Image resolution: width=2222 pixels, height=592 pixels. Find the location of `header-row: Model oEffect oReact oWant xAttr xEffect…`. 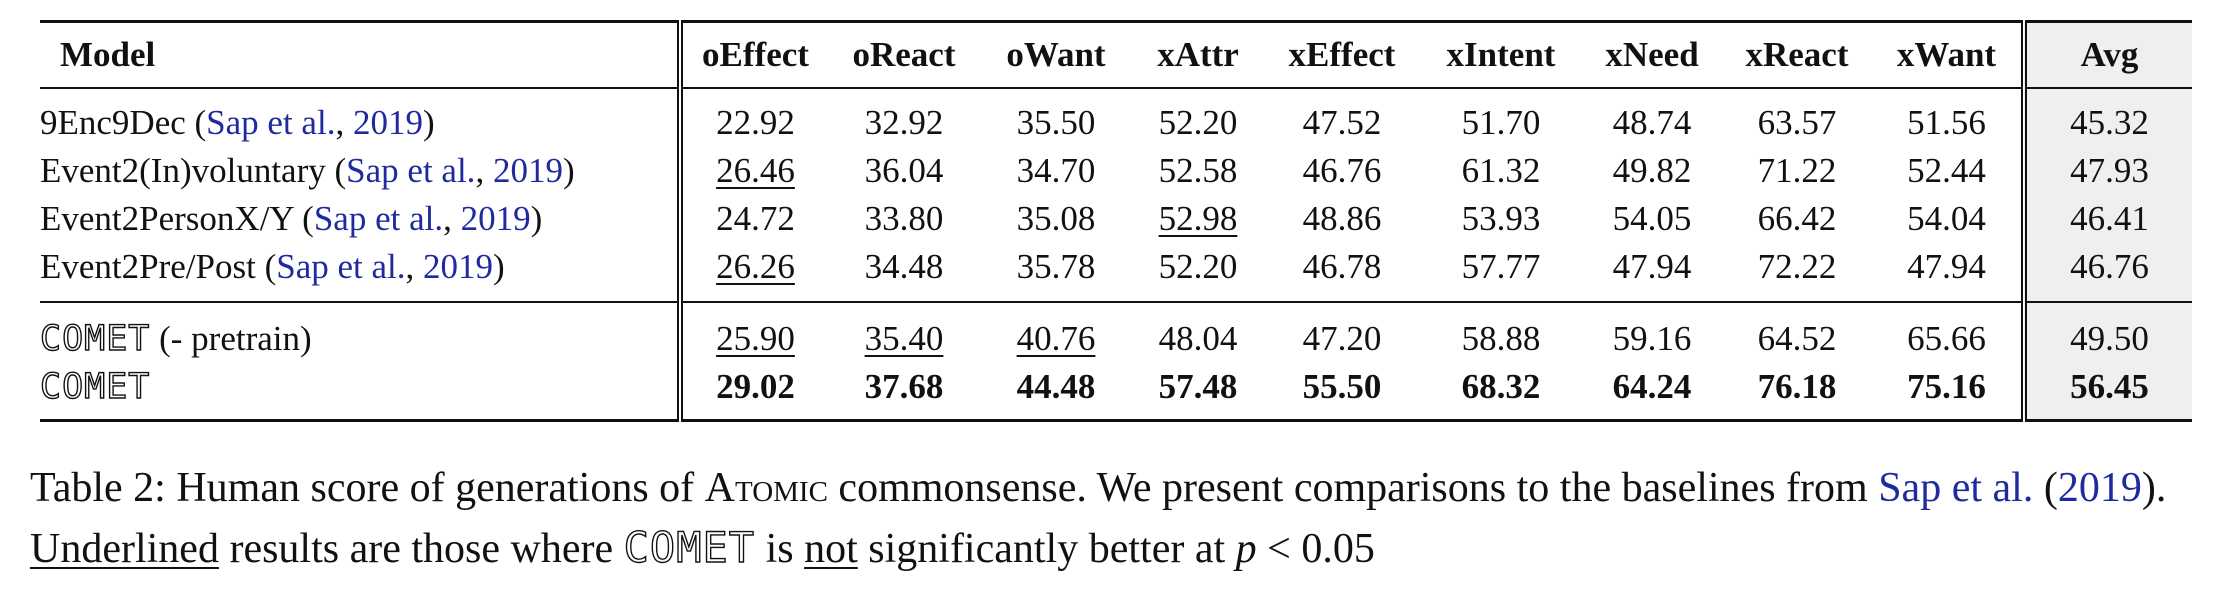

header-row: Model oEffect oReact oWant xAttr xEffect… is located at coordinates (1116, 54).